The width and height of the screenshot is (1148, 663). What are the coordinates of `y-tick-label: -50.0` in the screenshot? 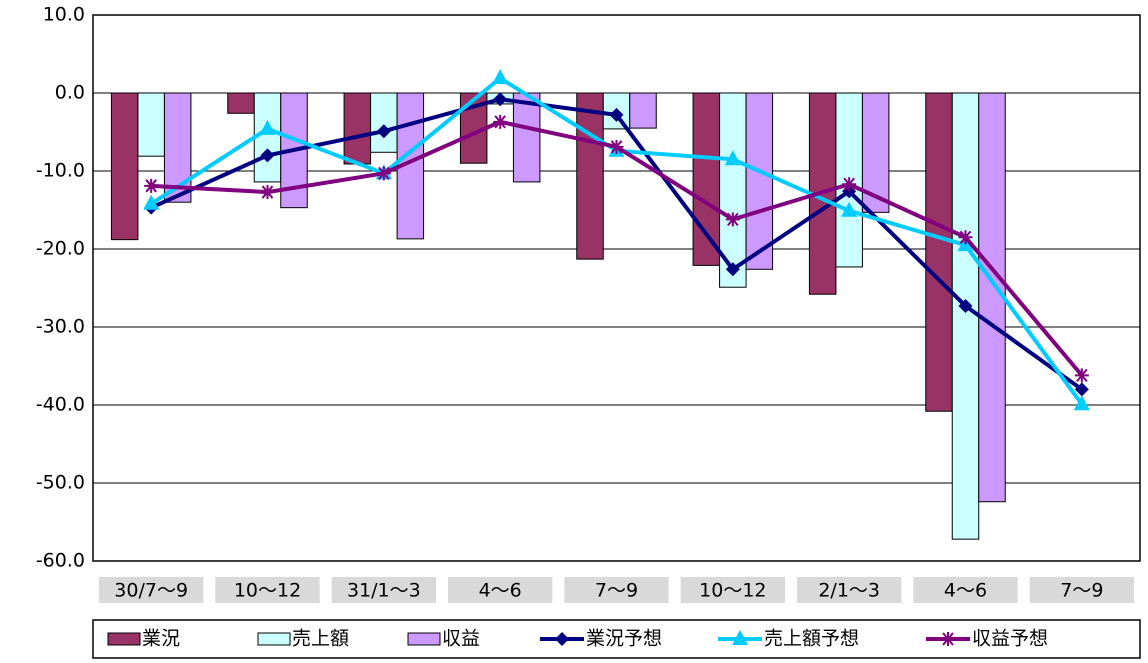 It's located at (60, 483).